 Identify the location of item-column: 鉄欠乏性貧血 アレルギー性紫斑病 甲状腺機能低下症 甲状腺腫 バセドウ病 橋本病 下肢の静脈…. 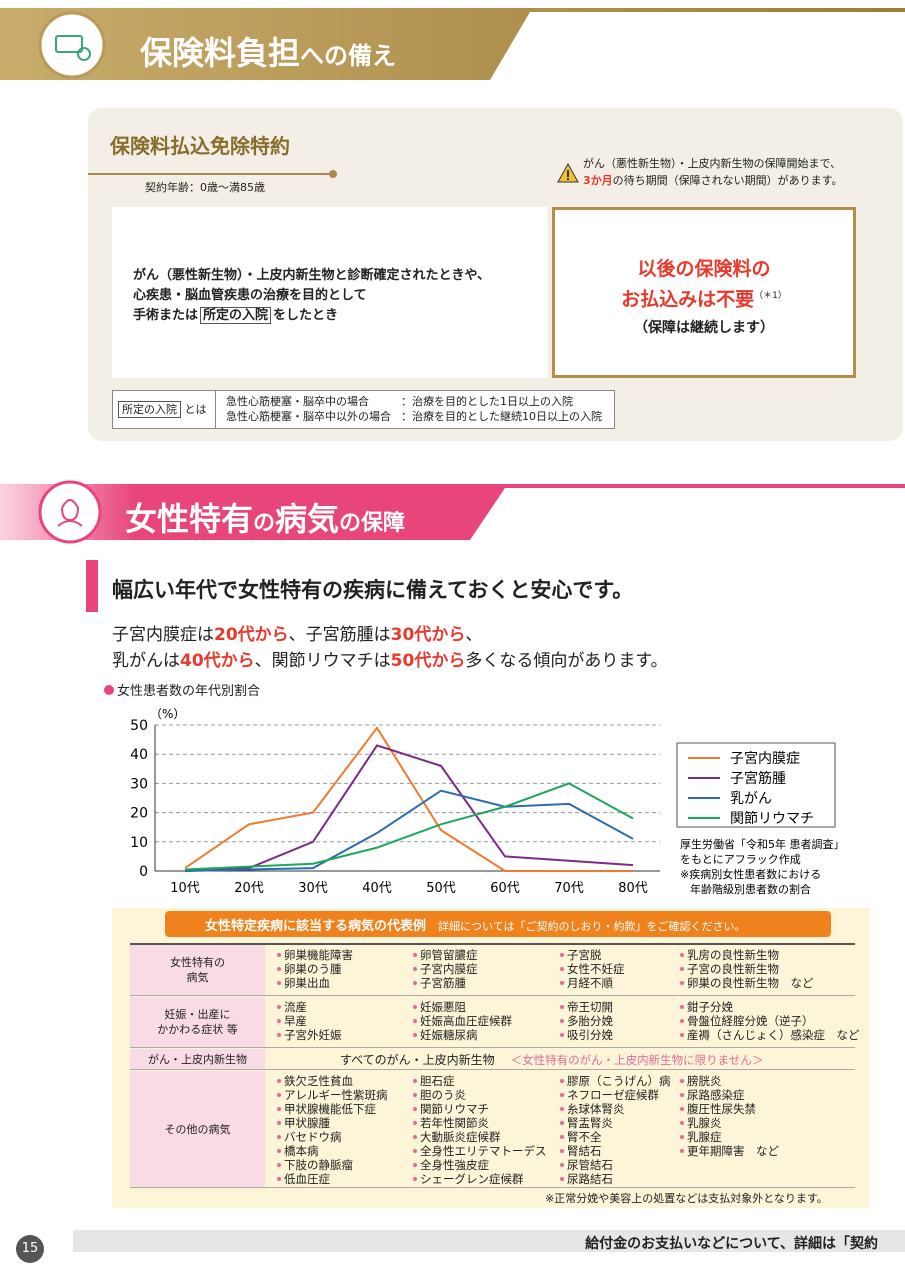
(332, 1130).